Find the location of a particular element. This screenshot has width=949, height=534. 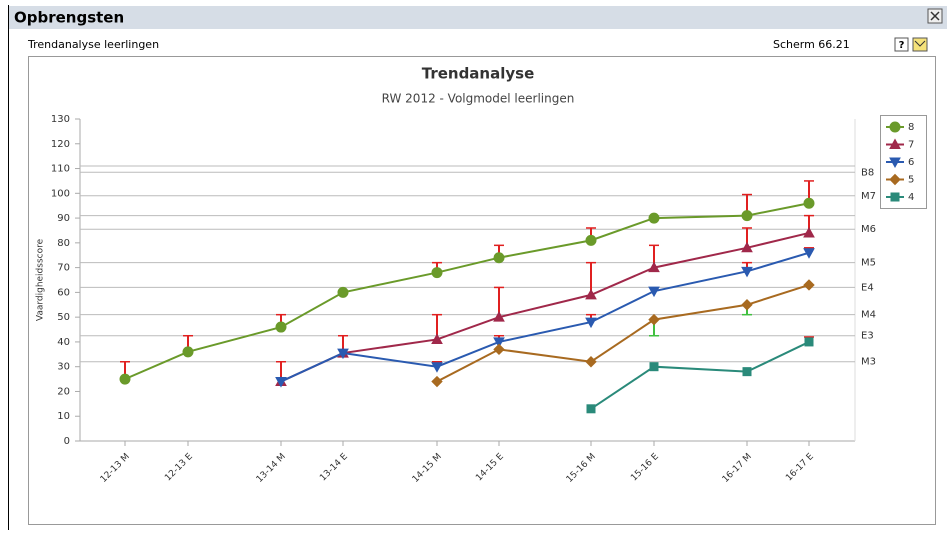

reference-label: M6 is located at coordinates (868, 229).